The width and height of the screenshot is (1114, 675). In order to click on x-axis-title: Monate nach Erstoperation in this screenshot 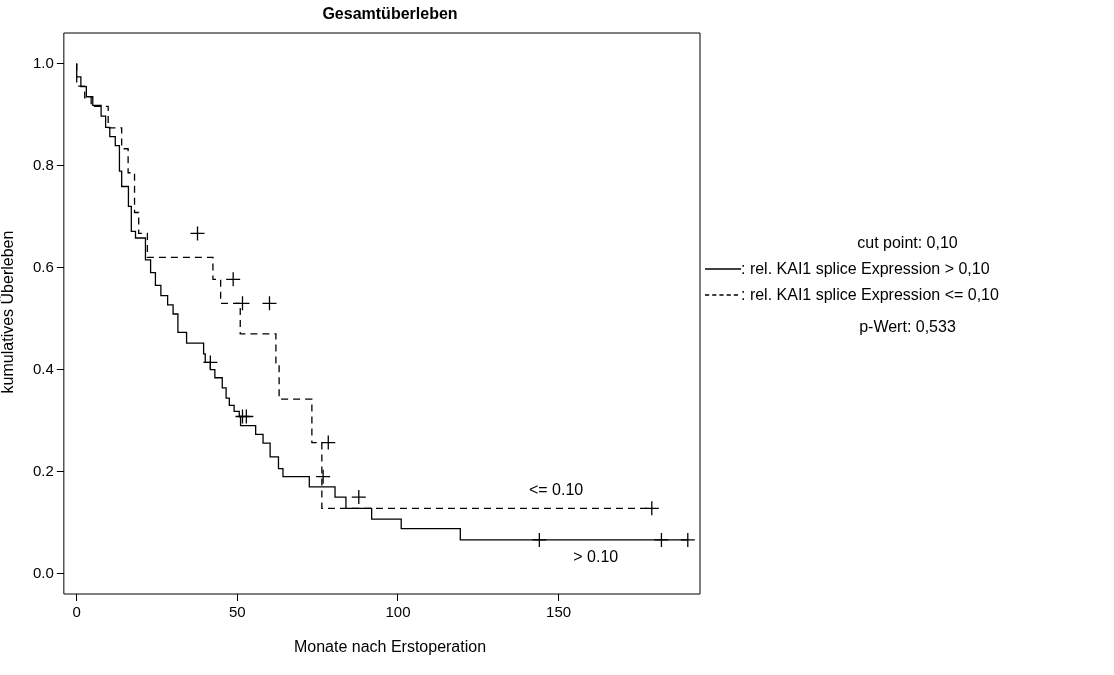, I will do `click(390, 647)`.